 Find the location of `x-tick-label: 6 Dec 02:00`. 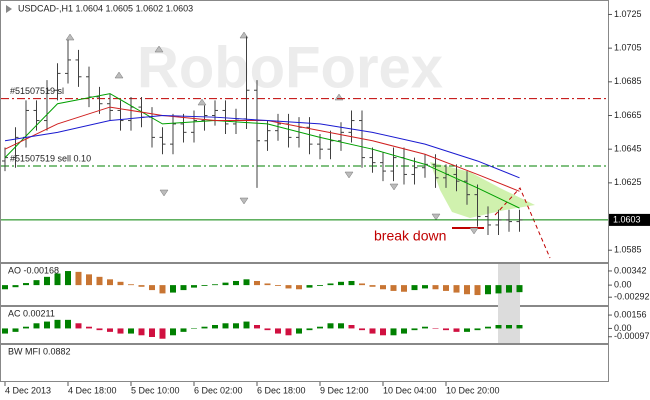

x-tick-label: 6 Dec 02:00 is located at coordinates (218, 390).